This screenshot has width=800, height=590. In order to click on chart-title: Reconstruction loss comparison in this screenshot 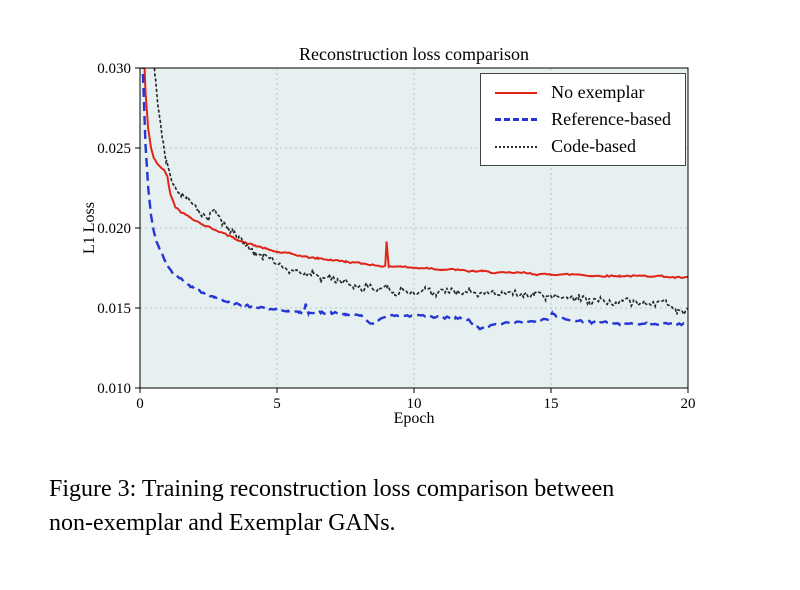, I will do `click(414, 54)`.